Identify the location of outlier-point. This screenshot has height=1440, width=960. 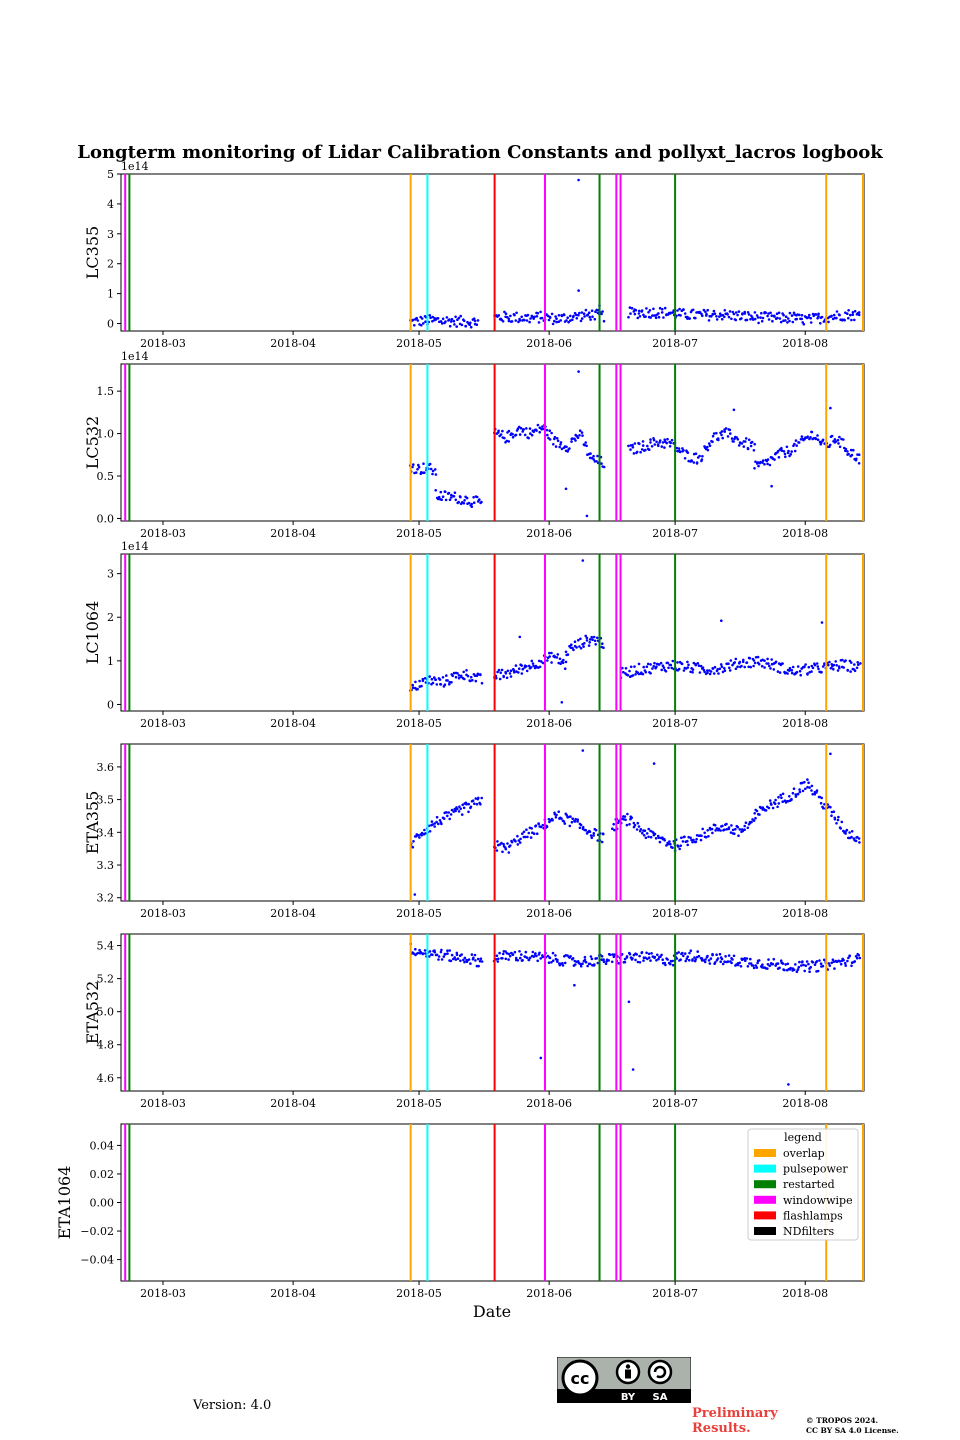
(574, 985).